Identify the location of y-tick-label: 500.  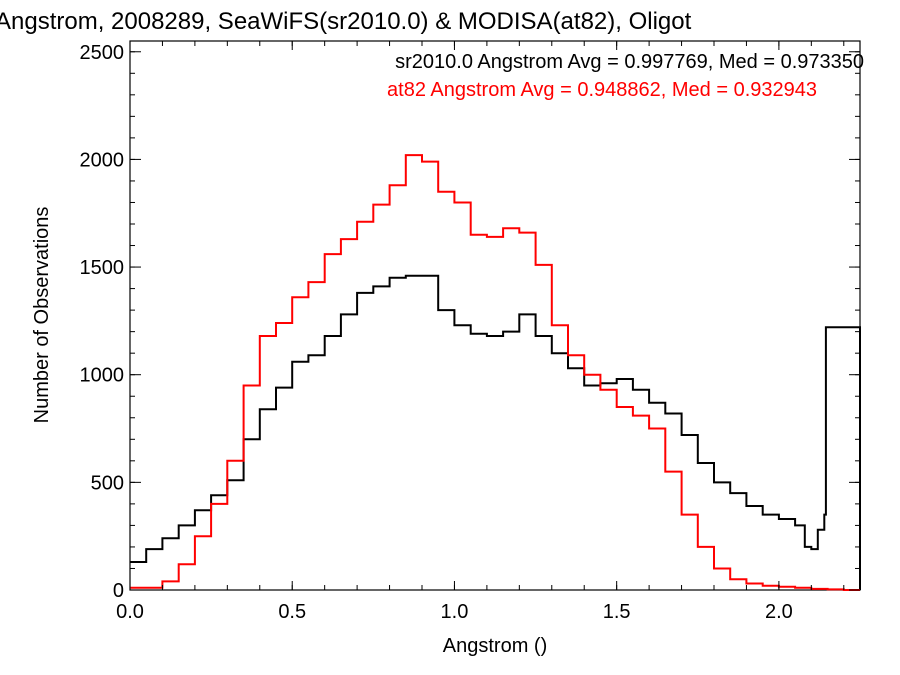
(107, 483).